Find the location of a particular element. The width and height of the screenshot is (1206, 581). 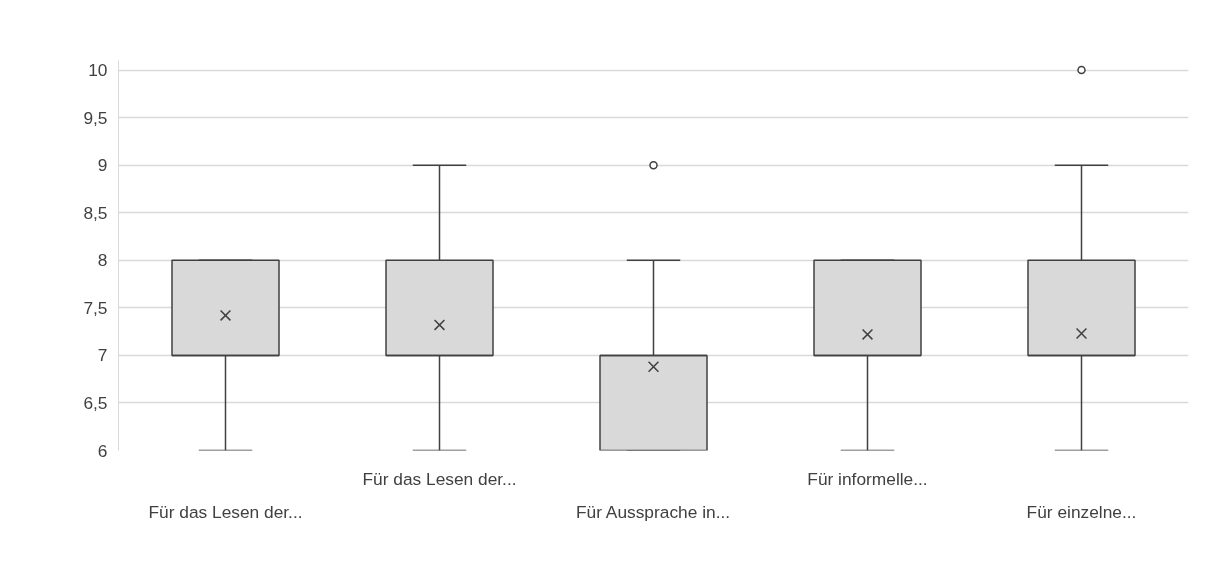

y-tick-label: 9 is located at coordinates (102, 165).